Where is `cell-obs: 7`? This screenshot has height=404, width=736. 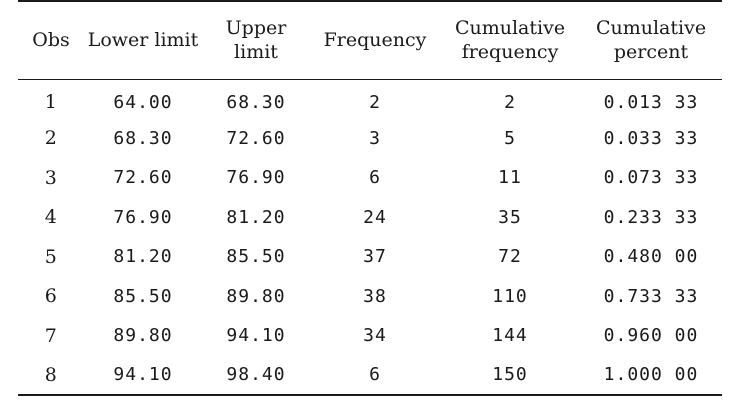 cell-obs: 7 is located at coordinates (51, 335).